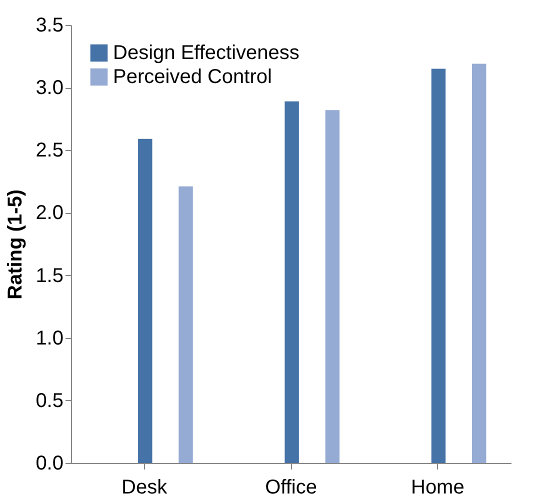 The image size is (534, 503). What do you see at coordinates (50, 88) in the screenshot?
I see `y-tick-label: 3.0` at bounding box center [50, 88].